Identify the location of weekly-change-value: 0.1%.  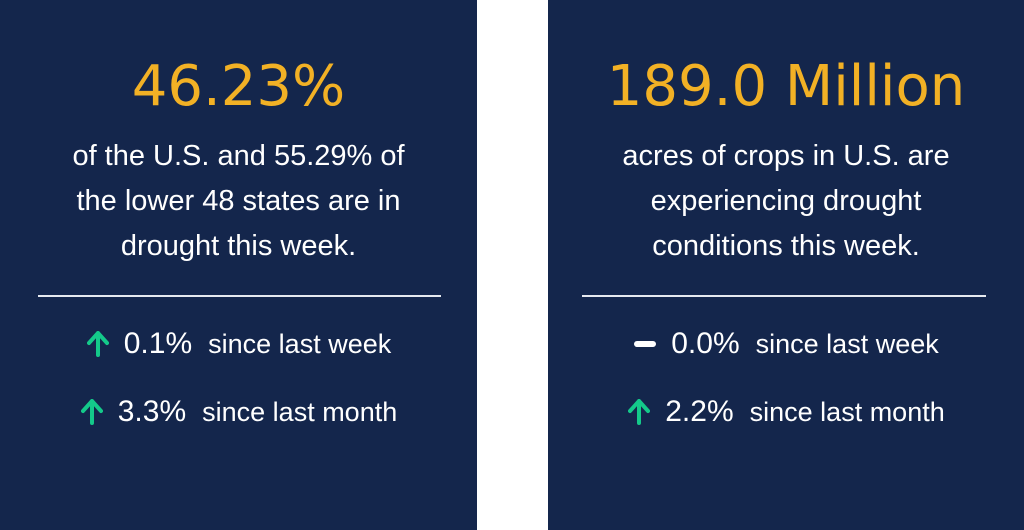
(158, 343).